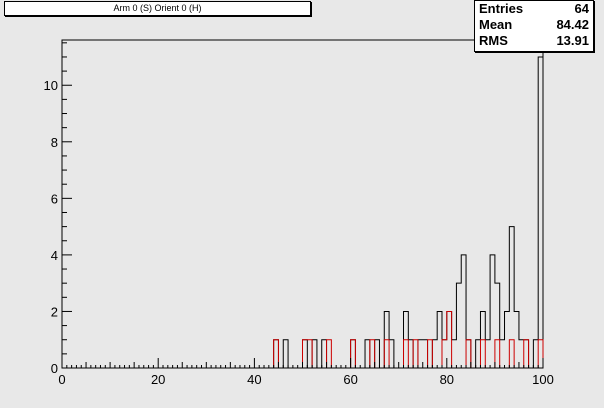  Describe the element at coordinates (158, 379) in the screenshot. I see `x-tick-label-20: 20` at that location.